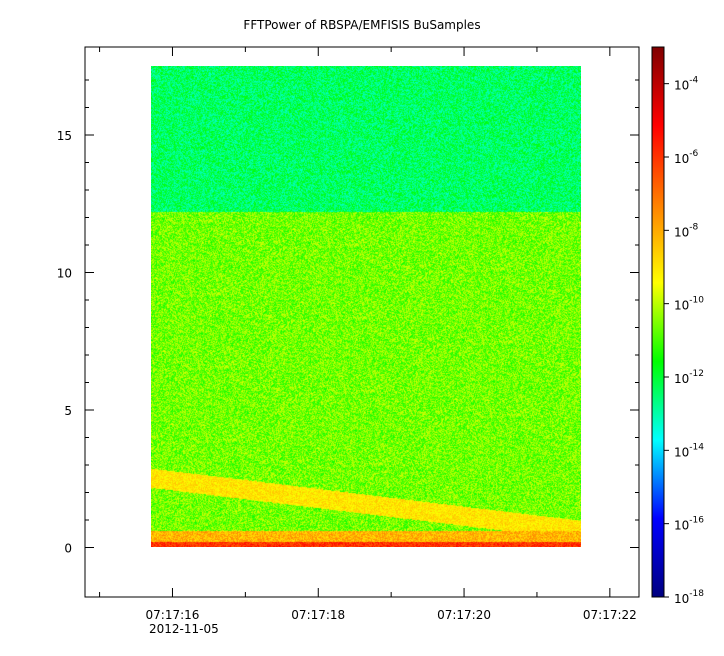  Describe the element at coordinates (610, 615) in the screenshot. I see `x-tick-label: 07:17:22` at that location.